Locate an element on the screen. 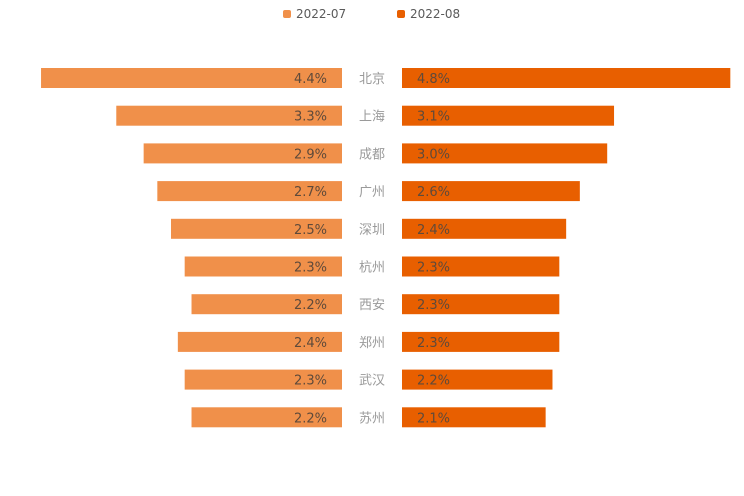 The height and width of the screenshot is (496, 744). value-label-2022-08: 4.8% is located at coordinates (433, 79).